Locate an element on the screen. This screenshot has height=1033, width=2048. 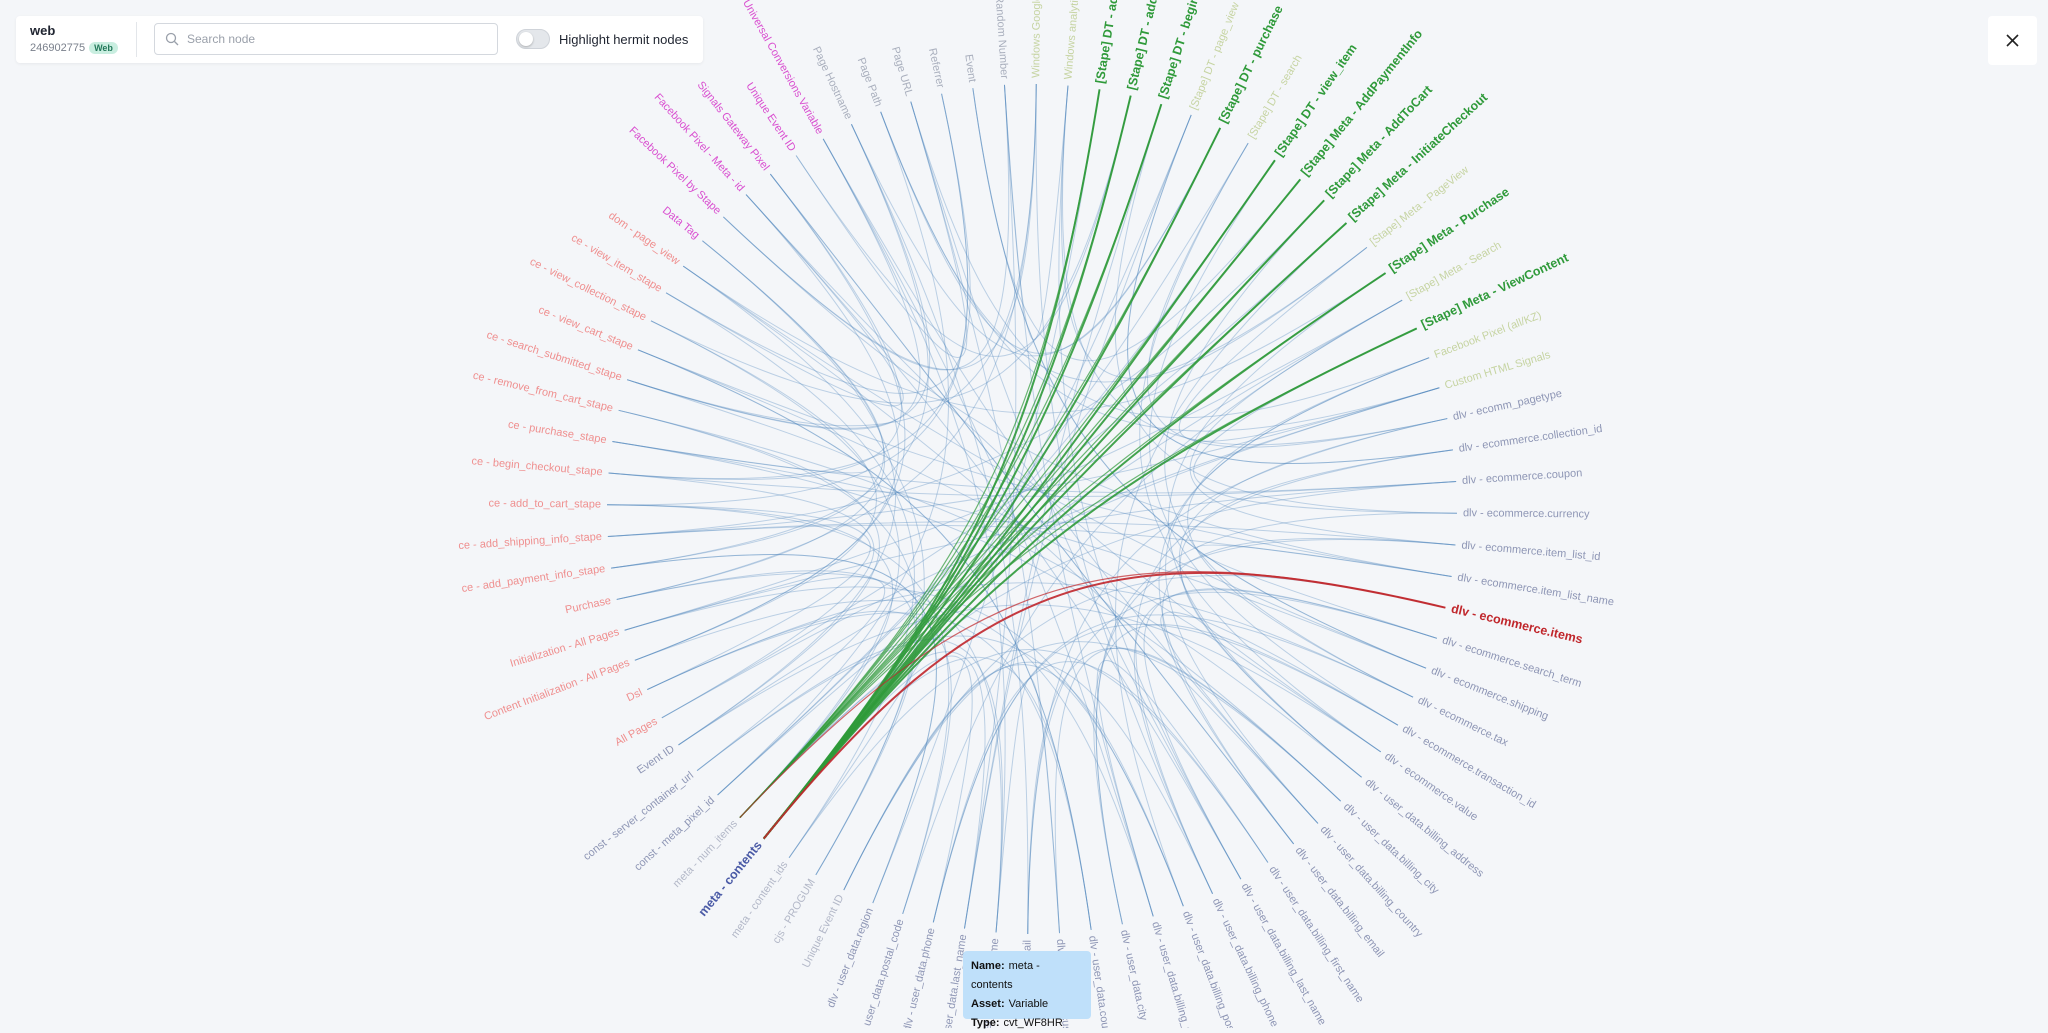
node-label: dlv - user_data.phone is located at coordinates (919, 977).